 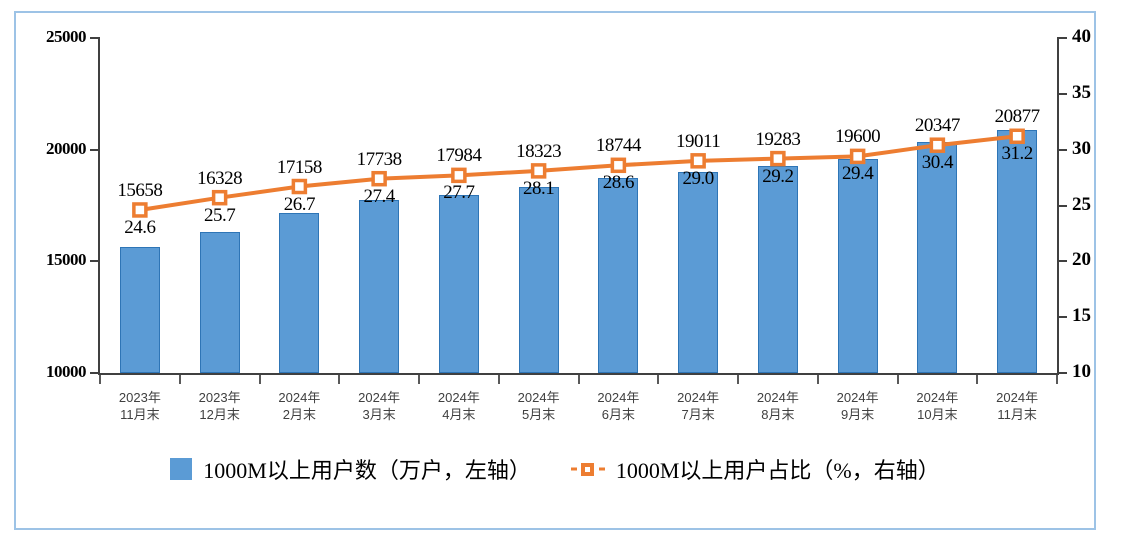 What do you see at coordinates (778, 414) in the screenshot?
I see `x-label-month: 8月末` at bounding box center [778, 414].